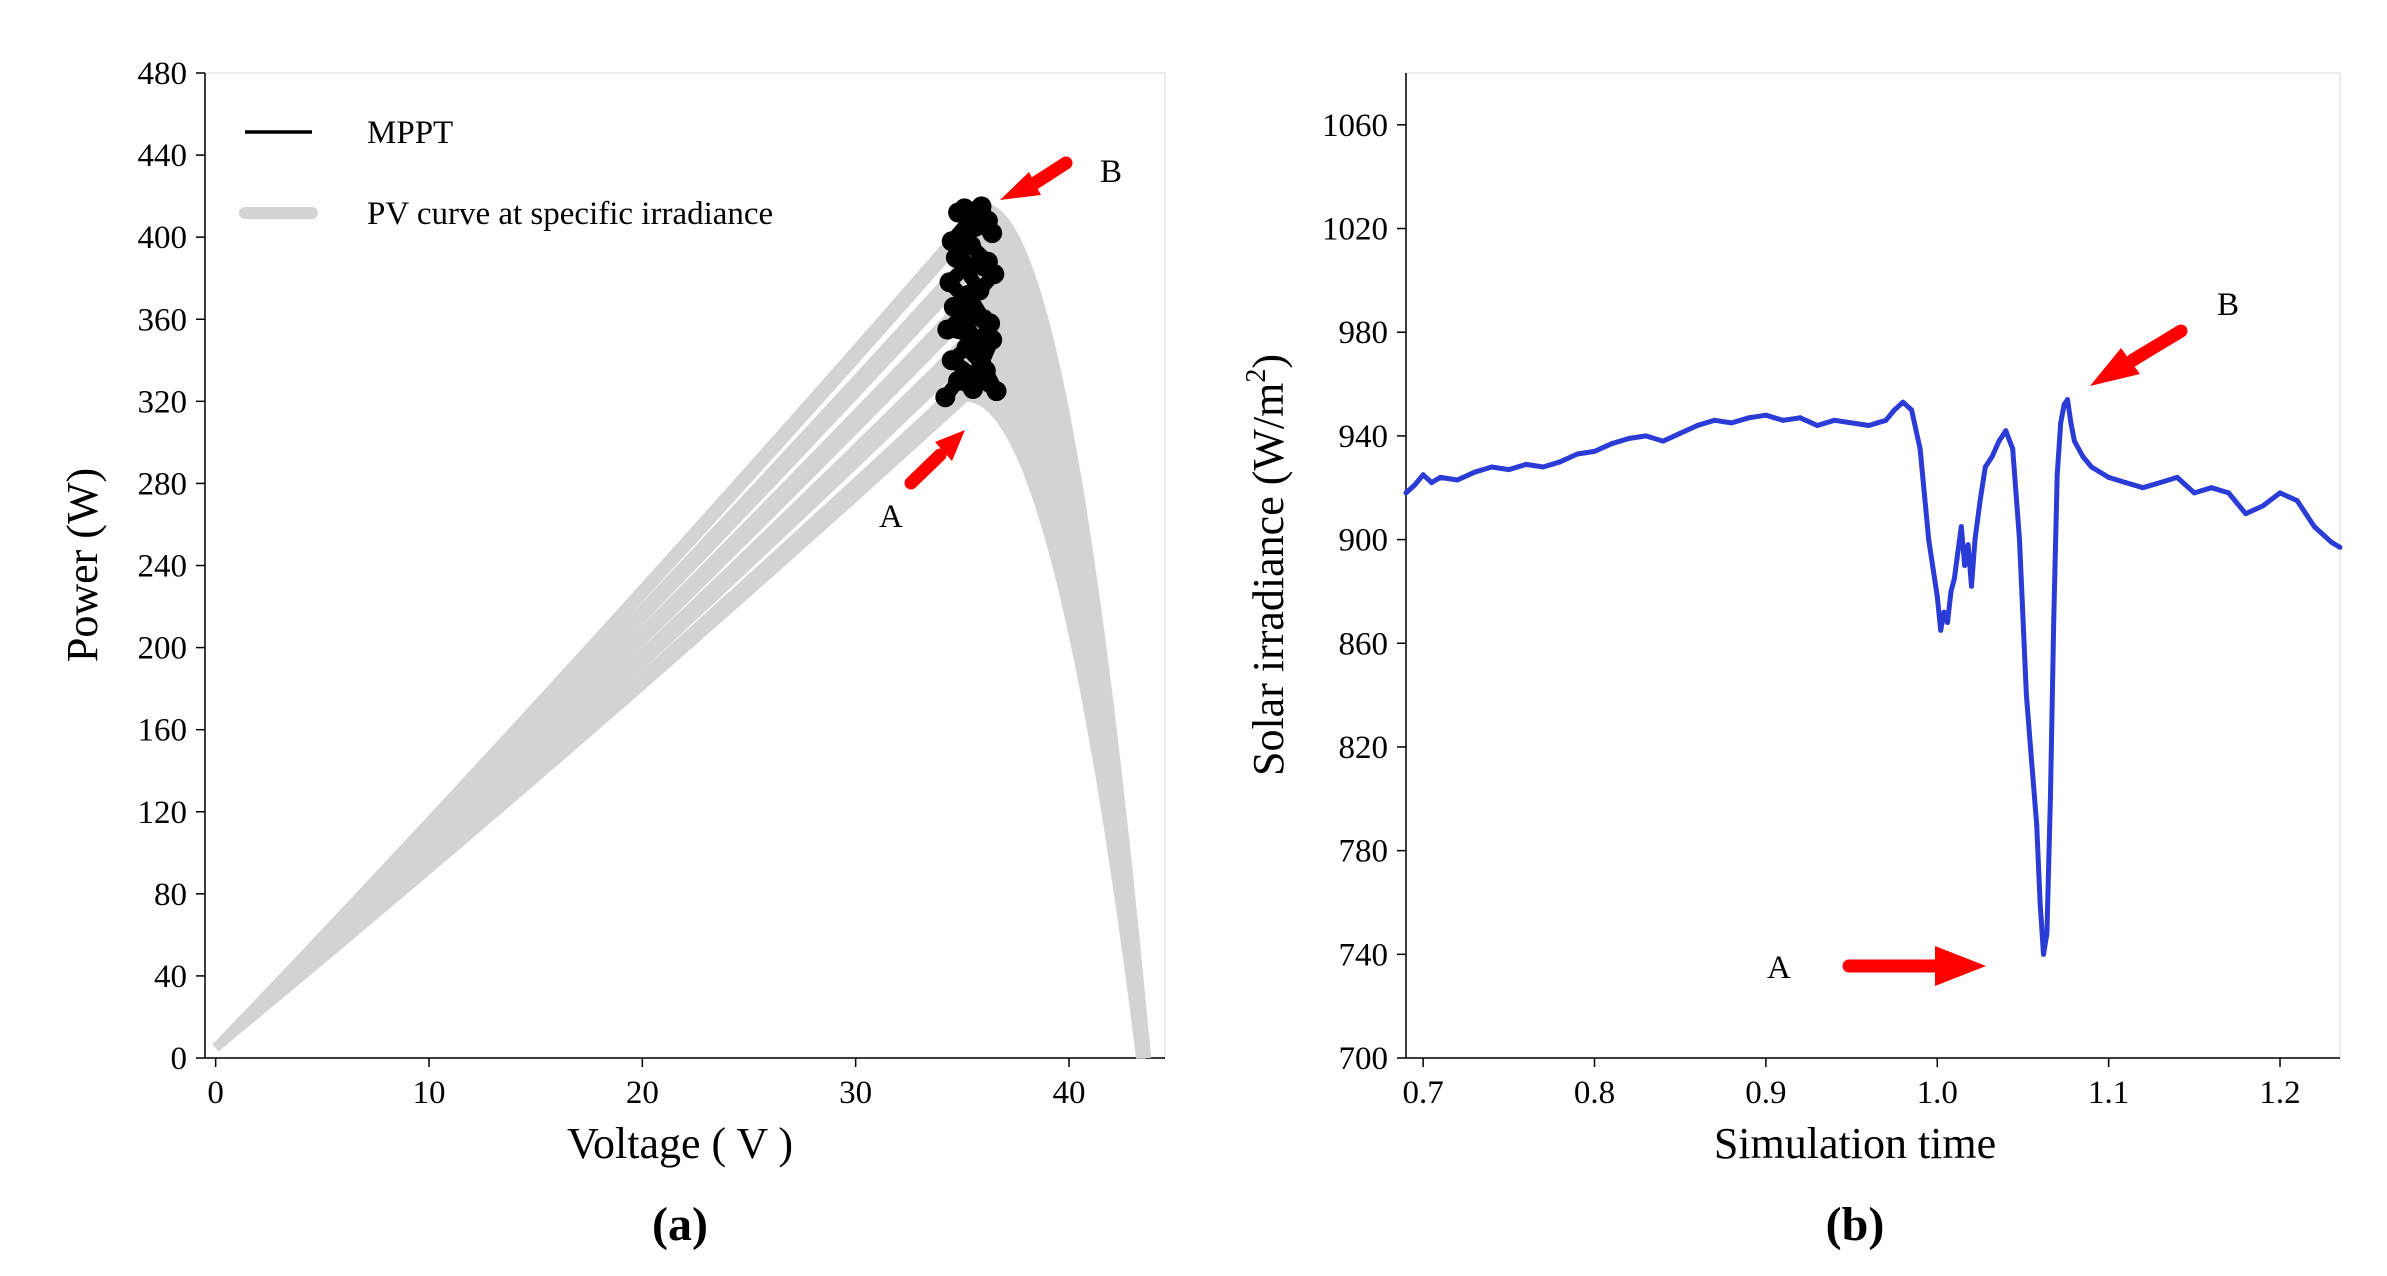 This screenshot has width=2387, height=1276. I want to click on x-tick-label-b: 0.9, so click(1765, 1093).